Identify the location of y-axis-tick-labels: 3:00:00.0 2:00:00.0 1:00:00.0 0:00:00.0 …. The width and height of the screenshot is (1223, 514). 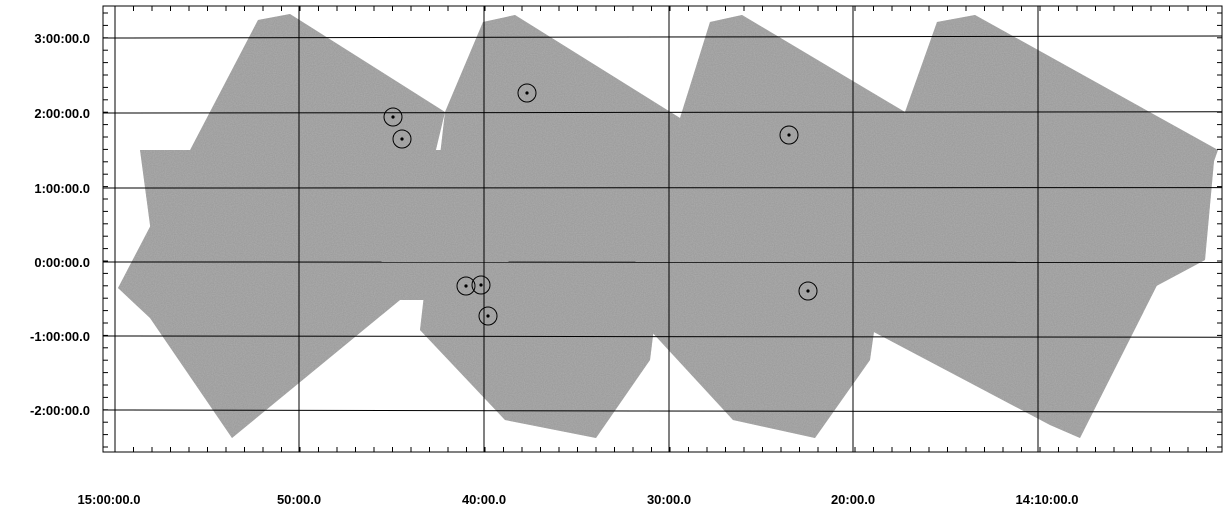
(60, 224).